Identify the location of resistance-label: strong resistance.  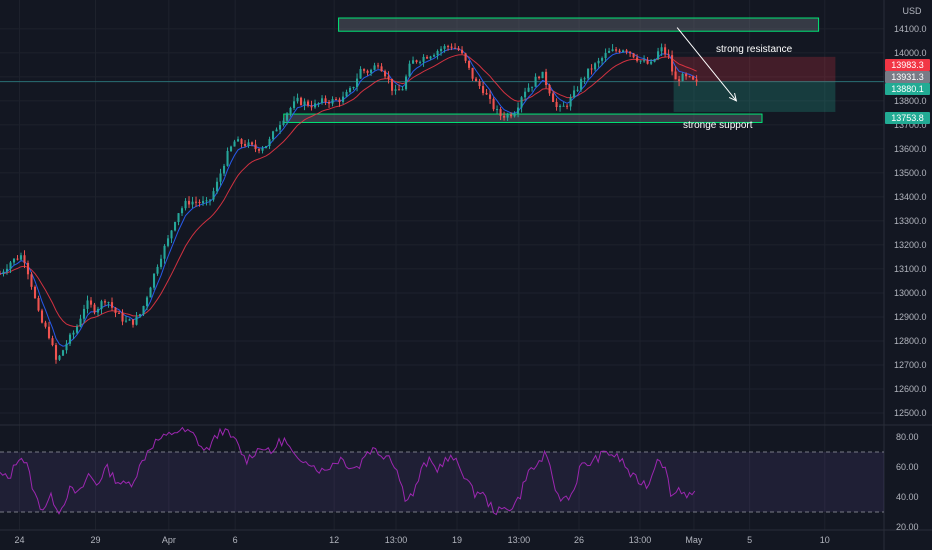
(754, 49).